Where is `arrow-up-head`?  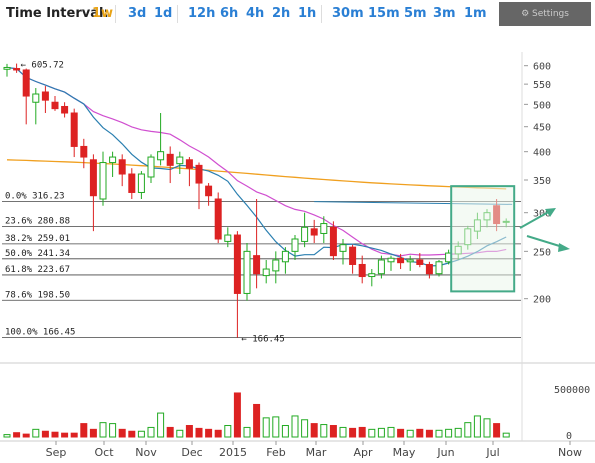 arrow-up-head is located at coordinates (550, 212).